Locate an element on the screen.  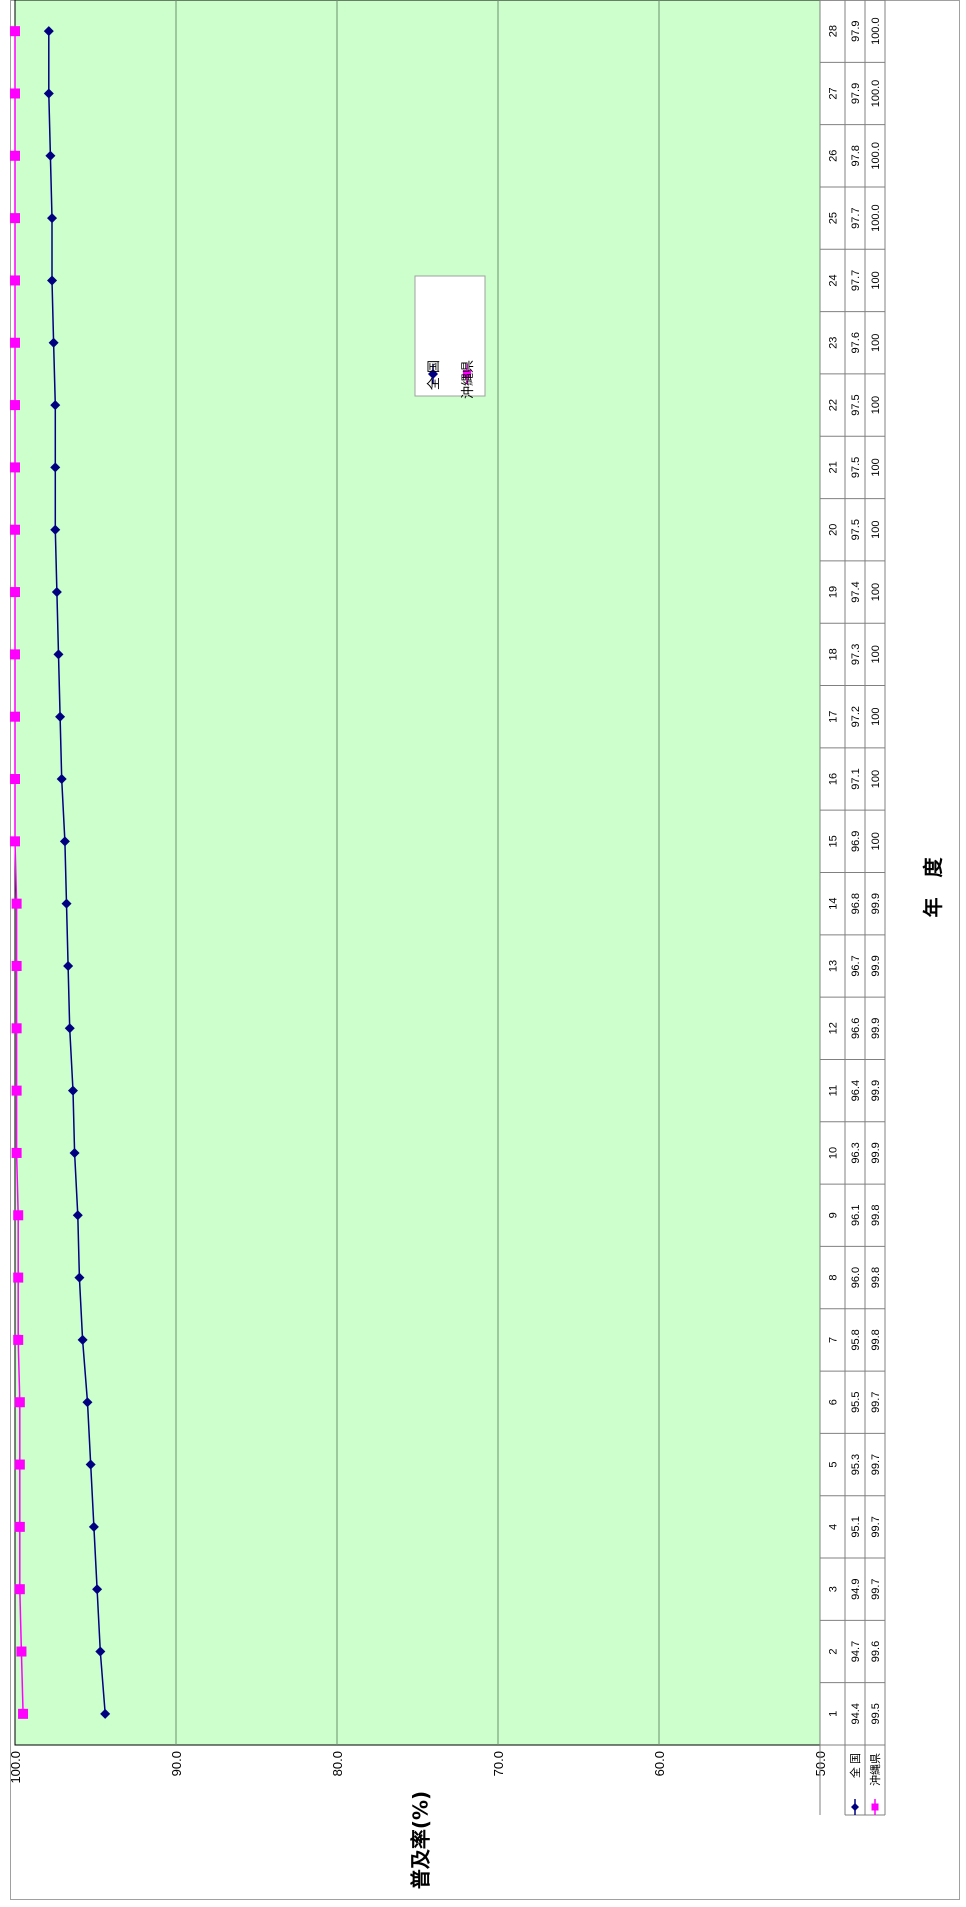
x-tick-label: 16 is located at coordinates (834, 779).